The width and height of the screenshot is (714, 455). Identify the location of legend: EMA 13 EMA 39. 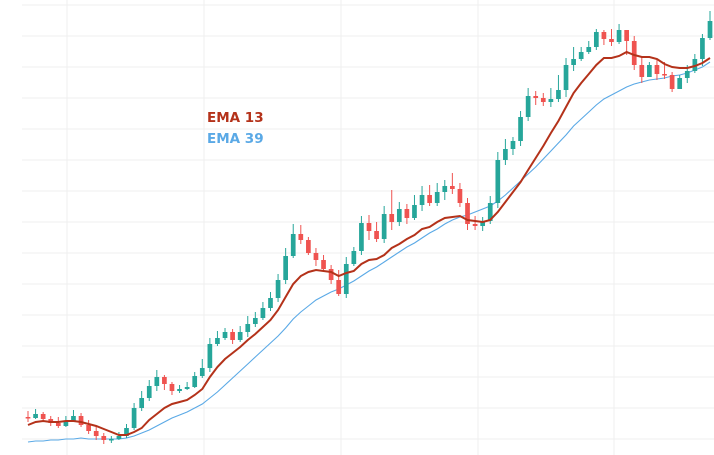
(235, 128).